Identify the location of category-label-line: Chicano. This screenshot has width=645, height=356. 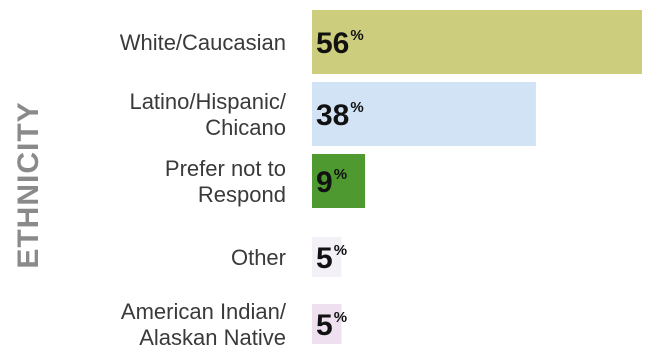
(245, 127).